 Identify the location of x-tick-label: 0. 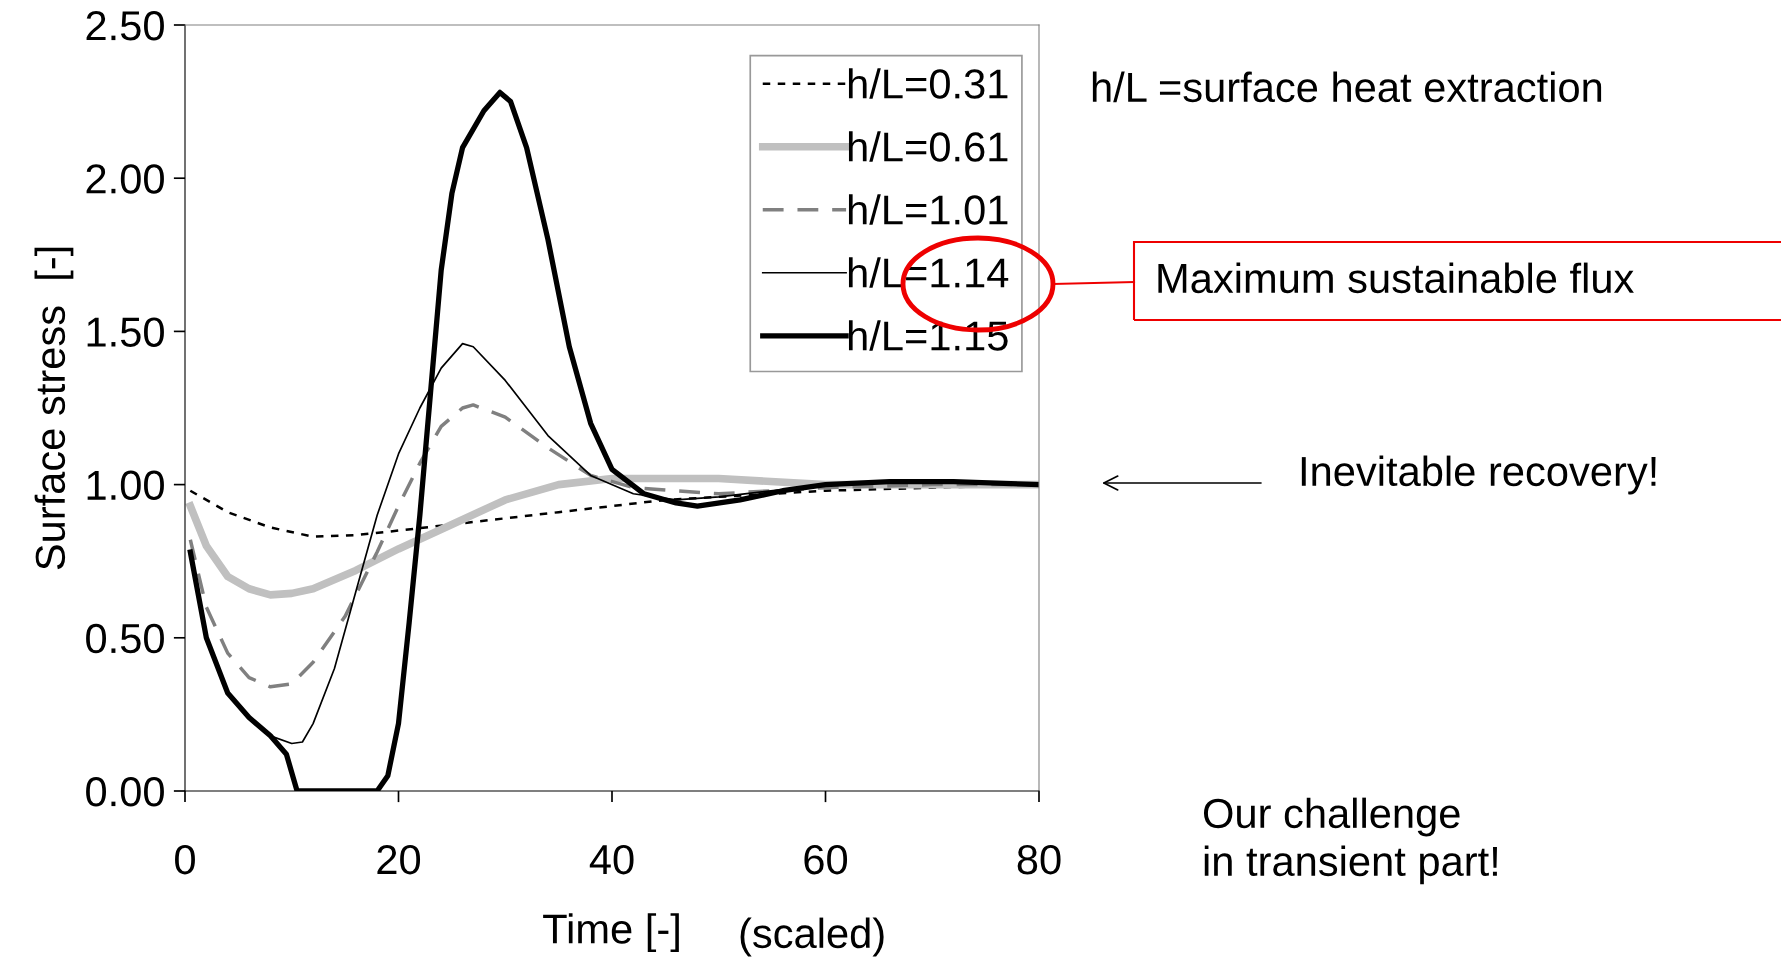
(185, 859).